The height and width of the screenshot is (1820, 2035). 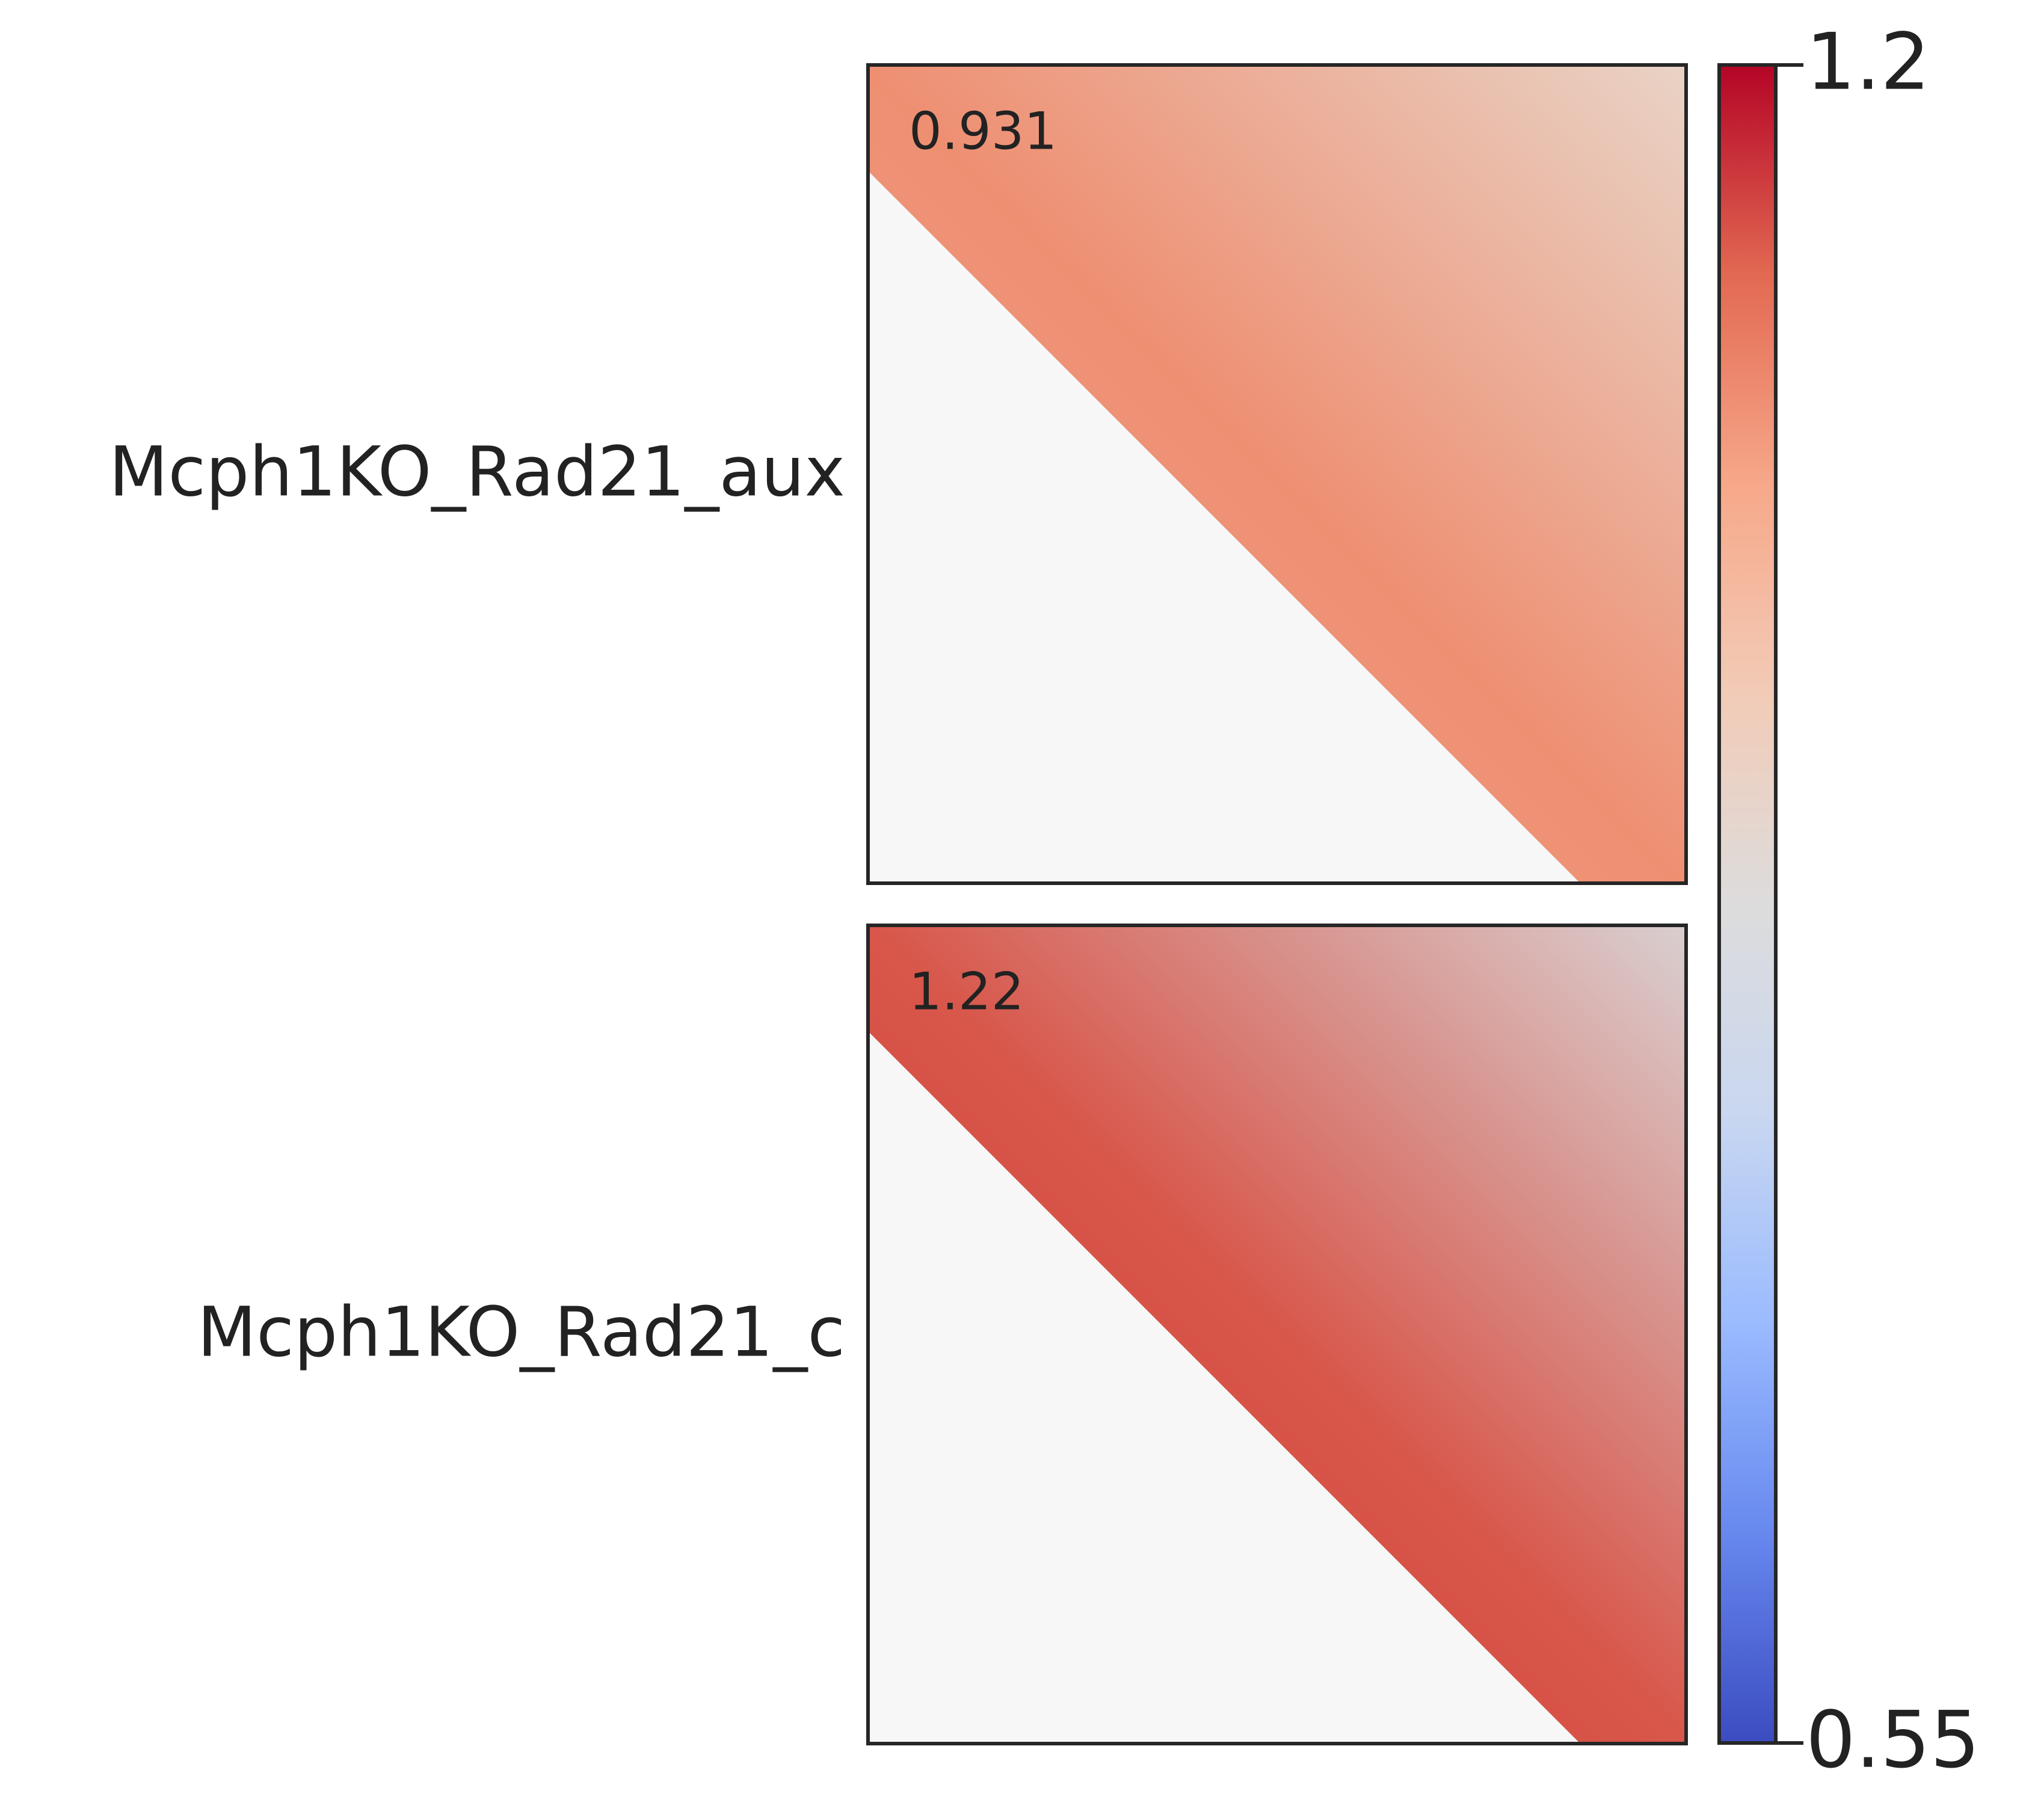 What do you see at coordinates (966, 992) in the screenshot?
I see `panel-annotation: 1.22` at bounding box center [966, 992].